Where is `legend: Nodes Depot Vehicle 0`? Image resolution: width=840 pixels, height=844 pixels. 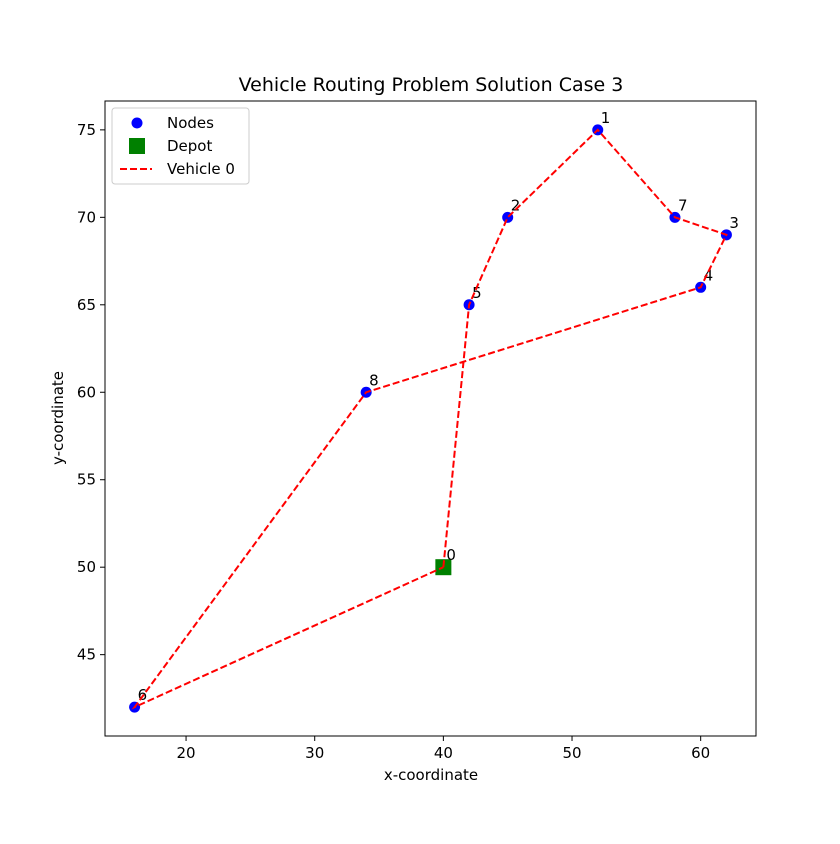 legend: Nodes Depot Vehicle 0 is located at coordinates (180, 146).